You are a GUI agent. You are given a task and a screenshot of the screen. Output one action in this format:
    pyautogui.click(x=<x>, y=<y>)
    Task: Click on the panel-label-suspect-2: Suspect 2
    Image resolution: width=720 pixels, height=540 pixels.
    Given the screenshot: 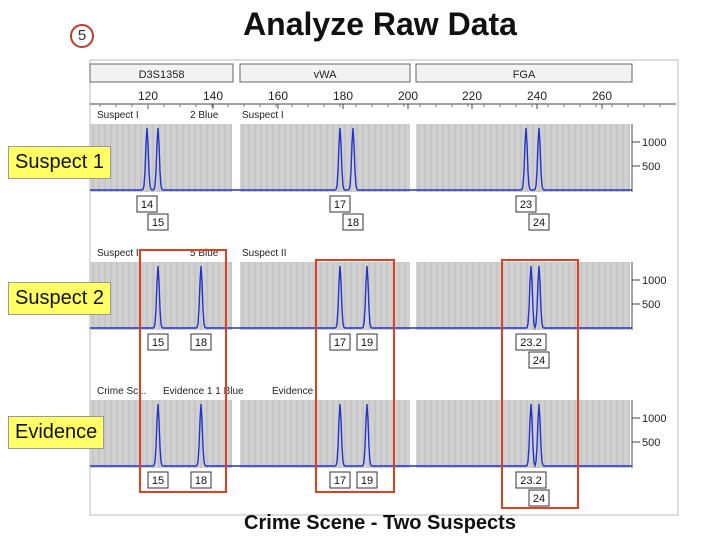 What is the action you would take?
    pyautogui.click(x=59, y=298)
    